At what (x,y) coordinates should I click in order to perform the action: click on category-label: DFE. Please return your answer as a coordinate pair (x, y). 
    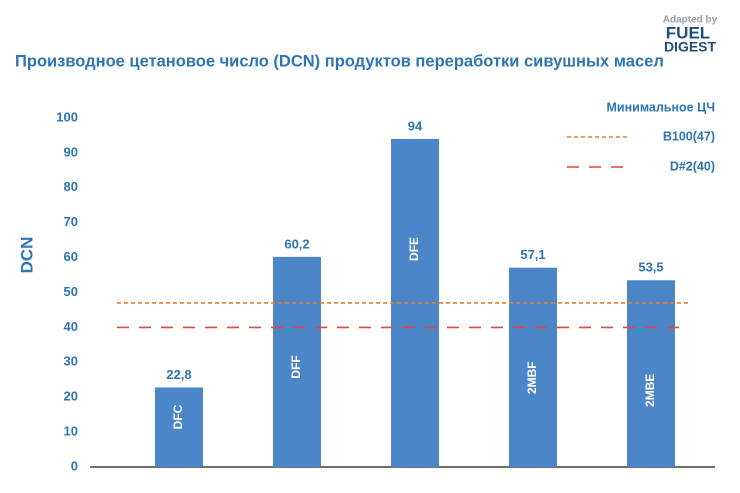
    Looking at the image, I should click on (414, 249).